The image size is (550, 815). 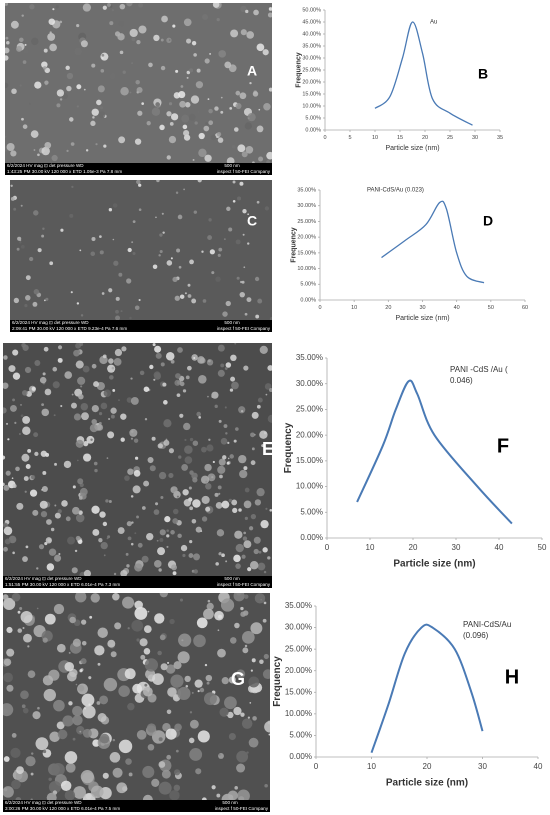 What do you see at coordinates (413, 547) in the screenshot?
I see `x-tick-label: 20` at bounding box center [413, 547].